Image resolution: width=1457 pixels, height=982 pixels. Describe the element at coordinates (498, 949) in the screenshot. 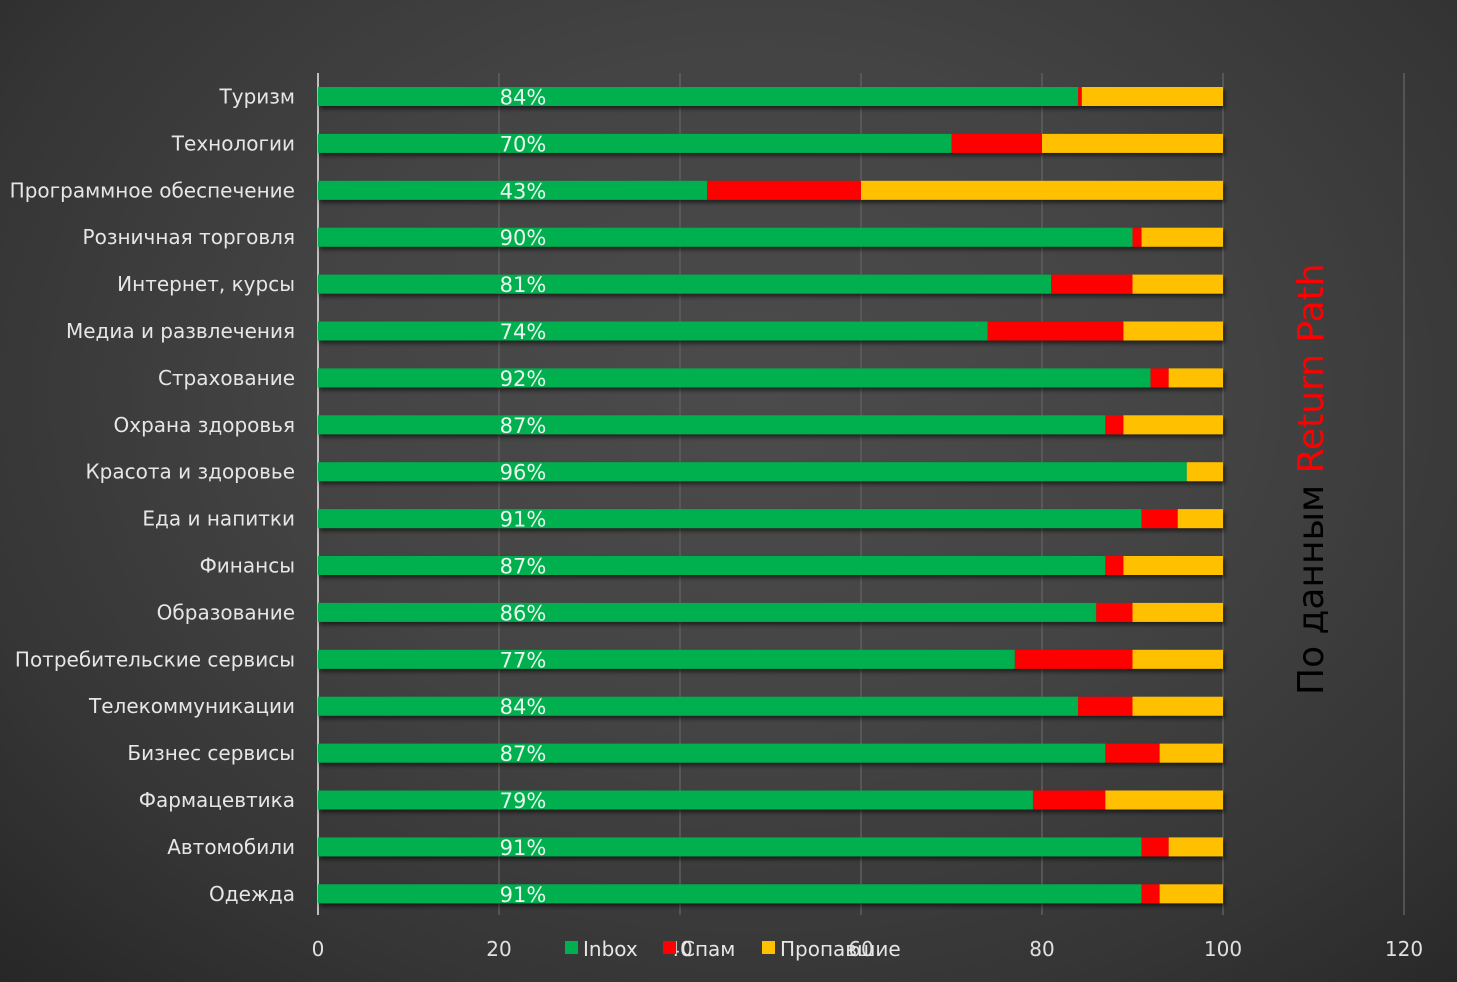

I see `x-tick-label: 20` at that location.